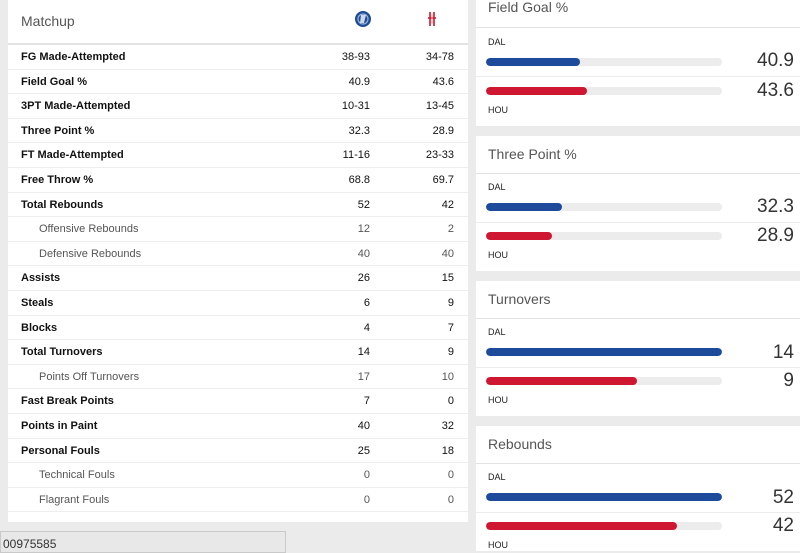 The width and height of the screenshot is (800, 553). I want to click on table-row: Free Throw % 68.8 69.7, so click(238, 180).